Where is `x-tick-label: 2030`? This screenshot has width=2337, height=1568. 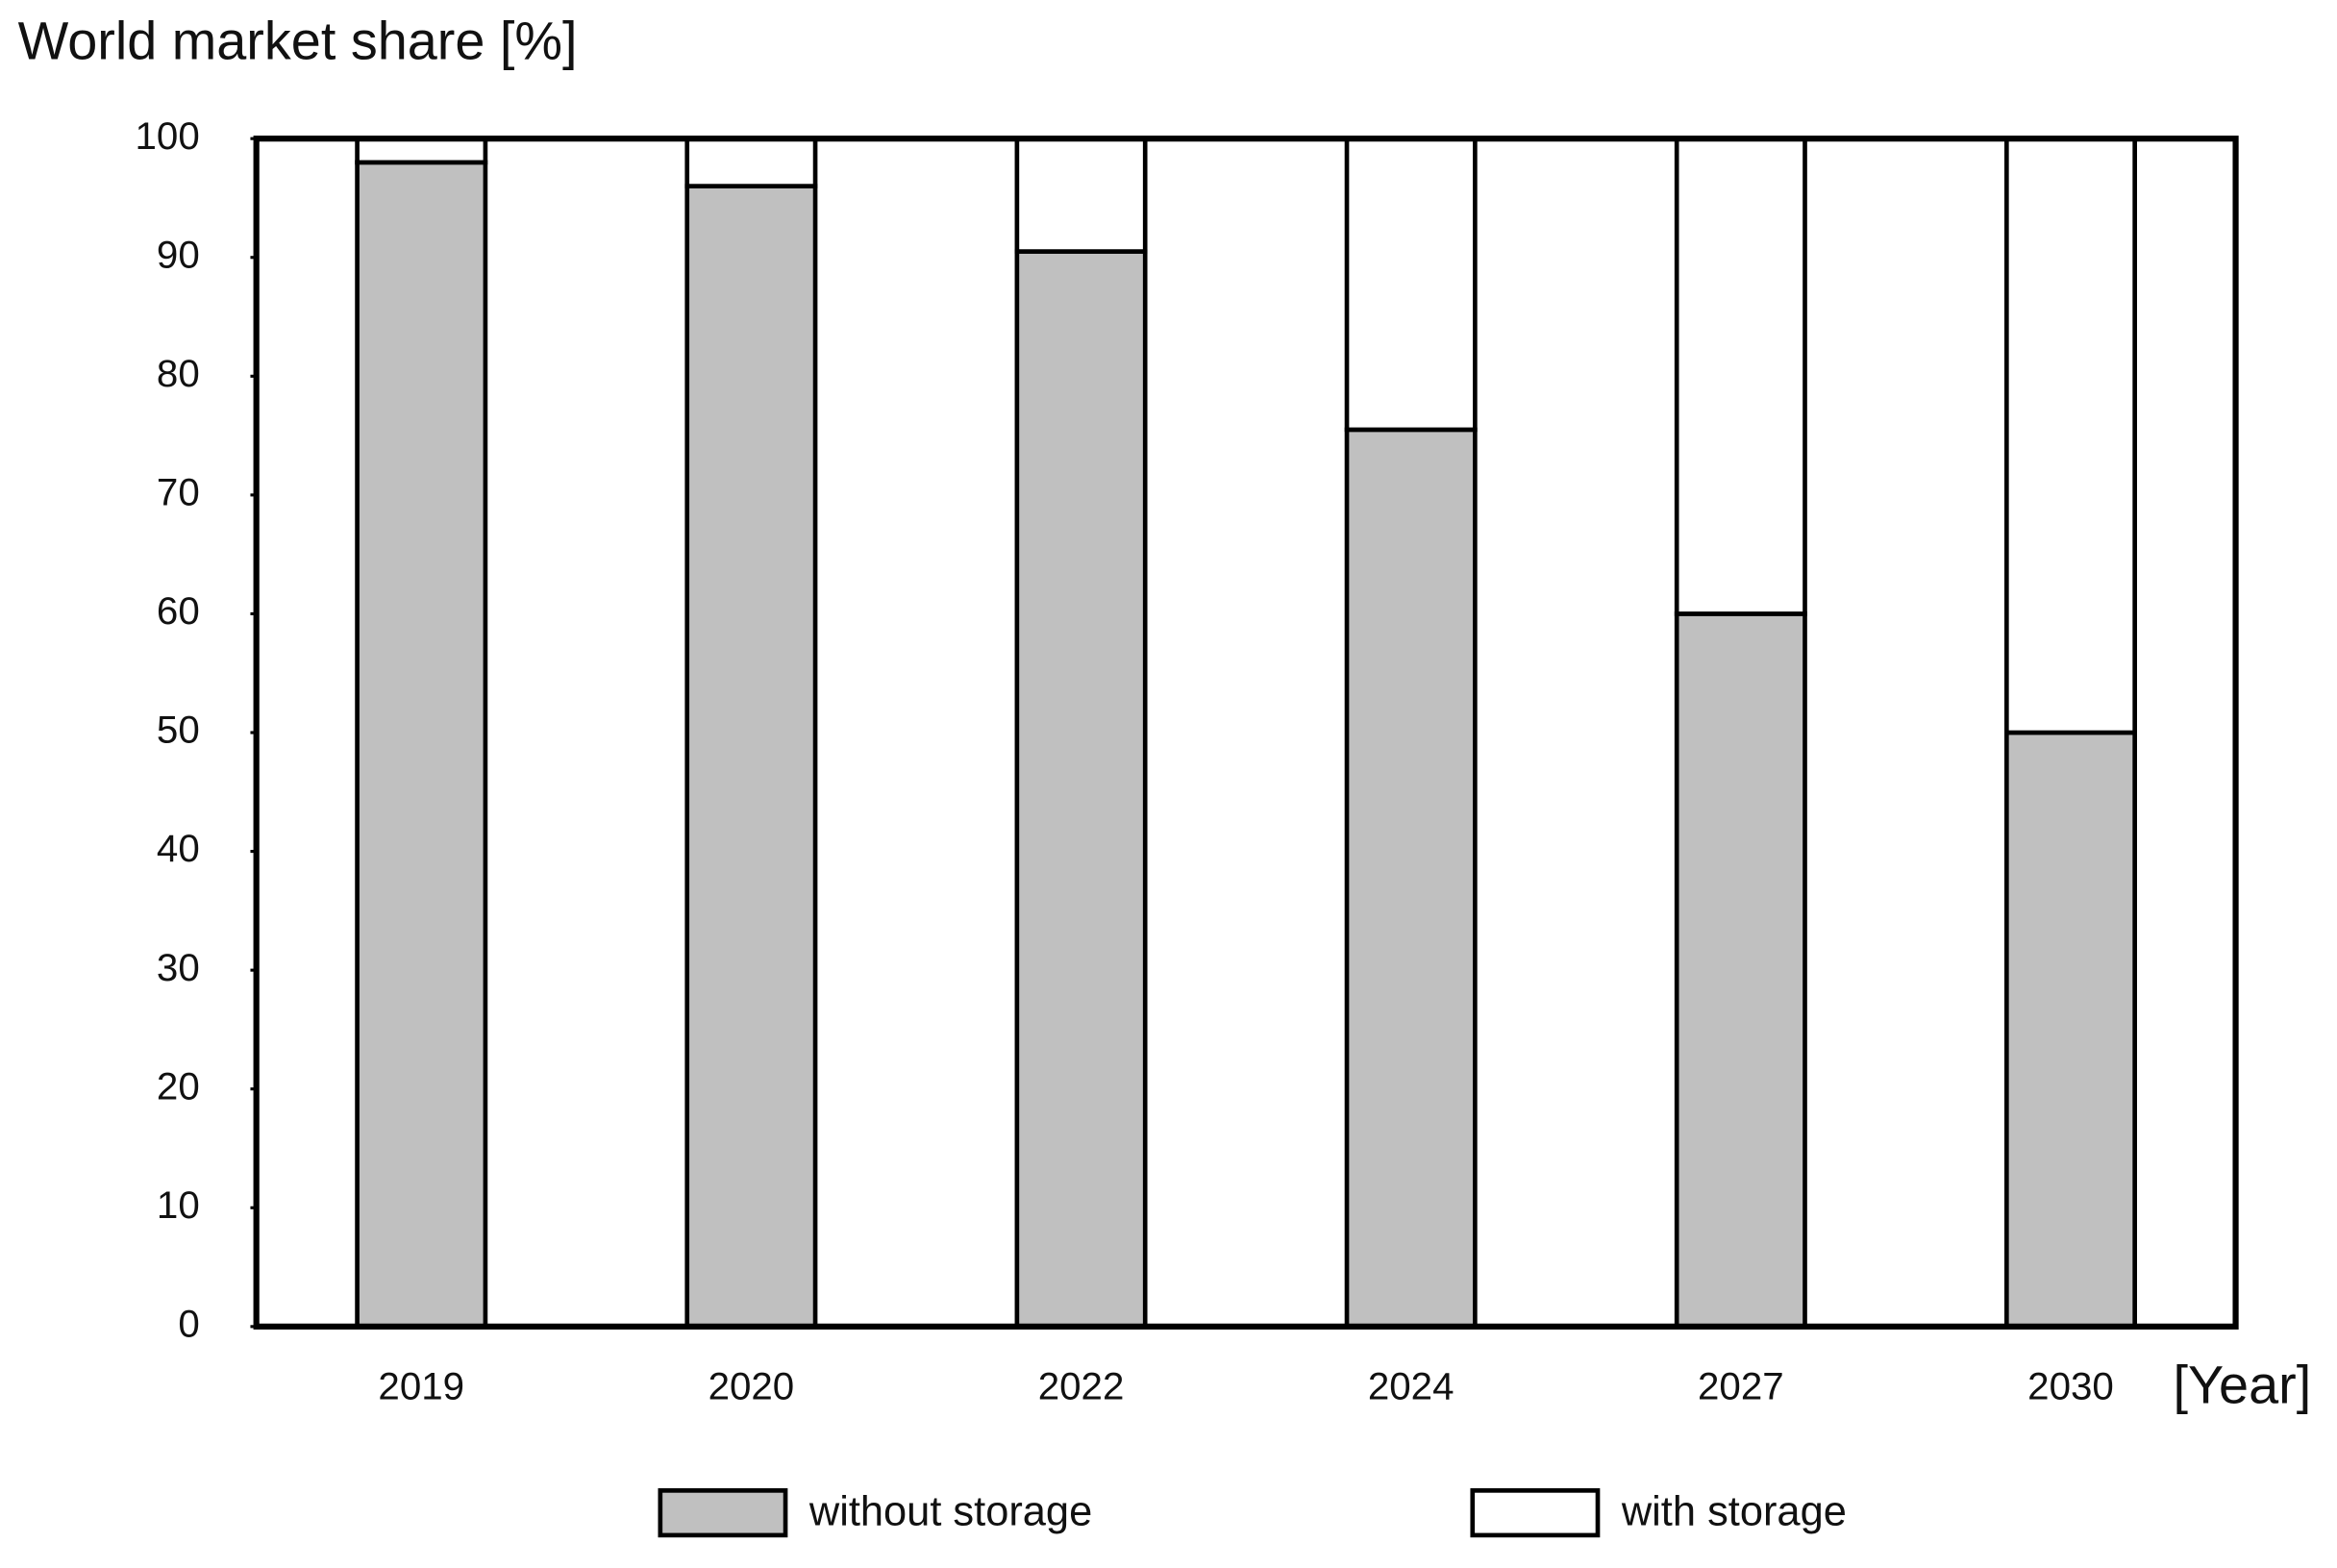 x-tick-label: 2030 is located at coordinates (2070, 1386).